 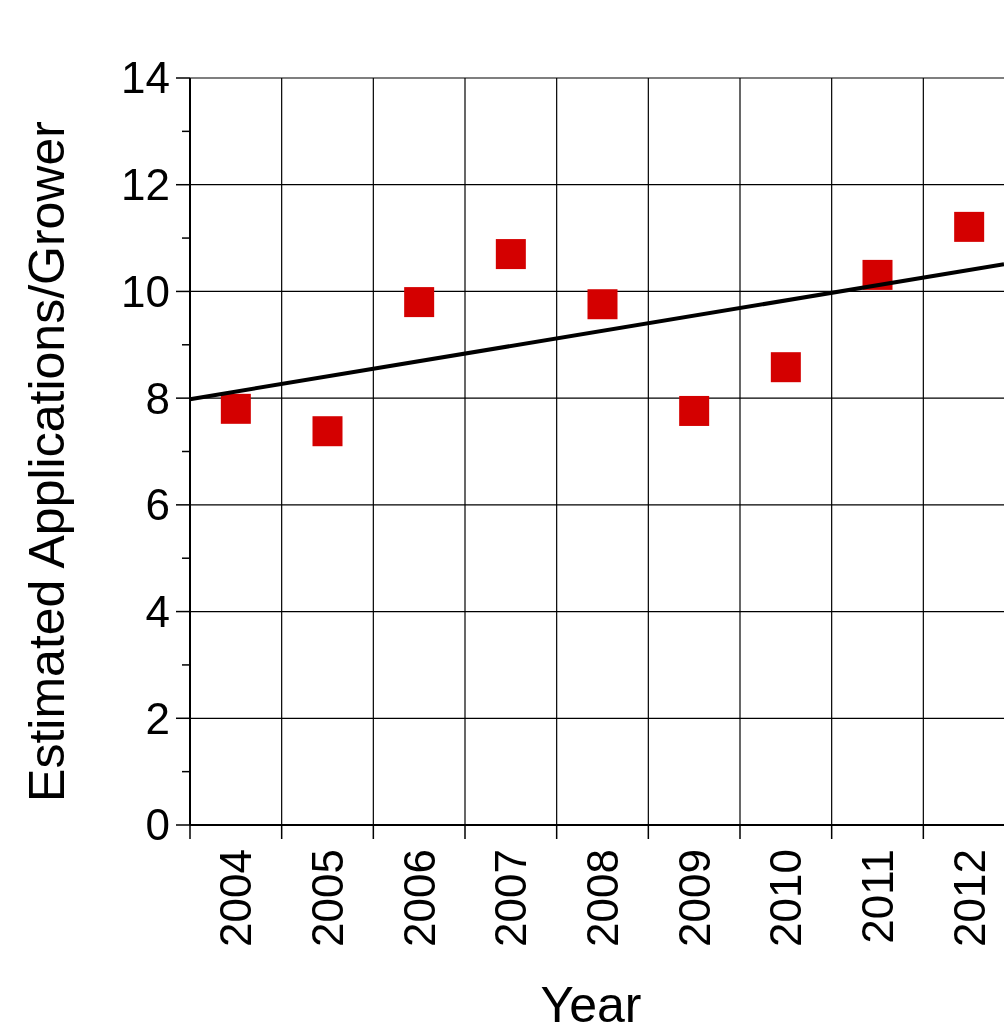 What do you see at coordinates (786, 898) in the screenshot?
I see `x-tick-label: 2010` at bounding box center [786, 898].